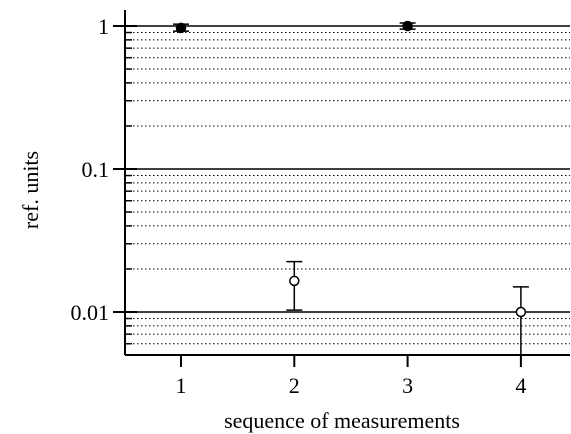  What do you see at coordinates (96, 169) in the screenshot?
I see `y-tick-label: 0.1` at bounding box center [96, 169].